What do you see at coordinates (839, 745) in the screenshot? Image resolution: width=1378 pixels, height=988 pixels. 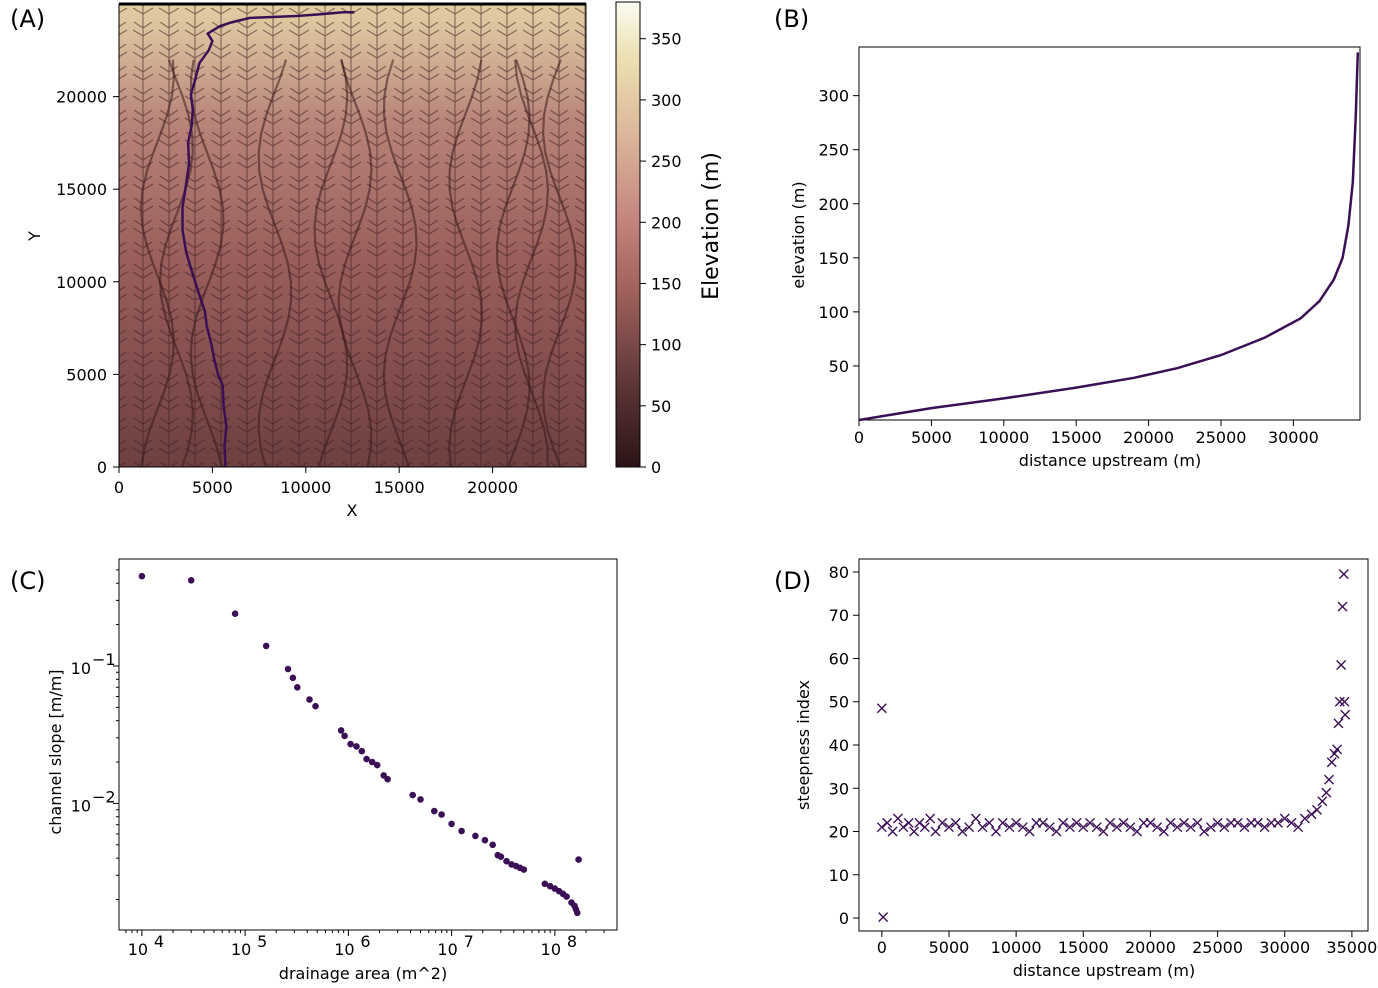 I see `steepness-ytick-label: 40` at bounding box center [839, 745].